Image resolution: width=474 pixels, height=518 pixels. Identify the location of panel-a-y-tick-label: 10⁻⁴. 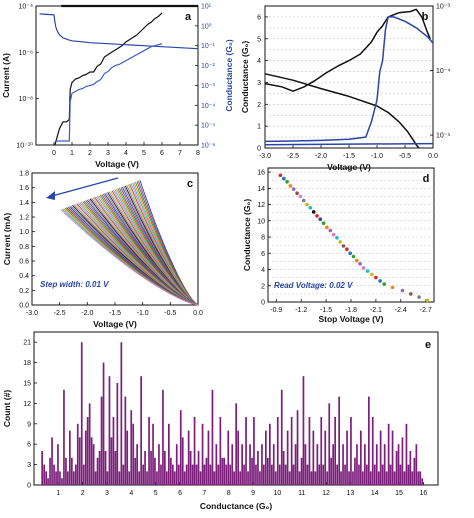
(26, 7).